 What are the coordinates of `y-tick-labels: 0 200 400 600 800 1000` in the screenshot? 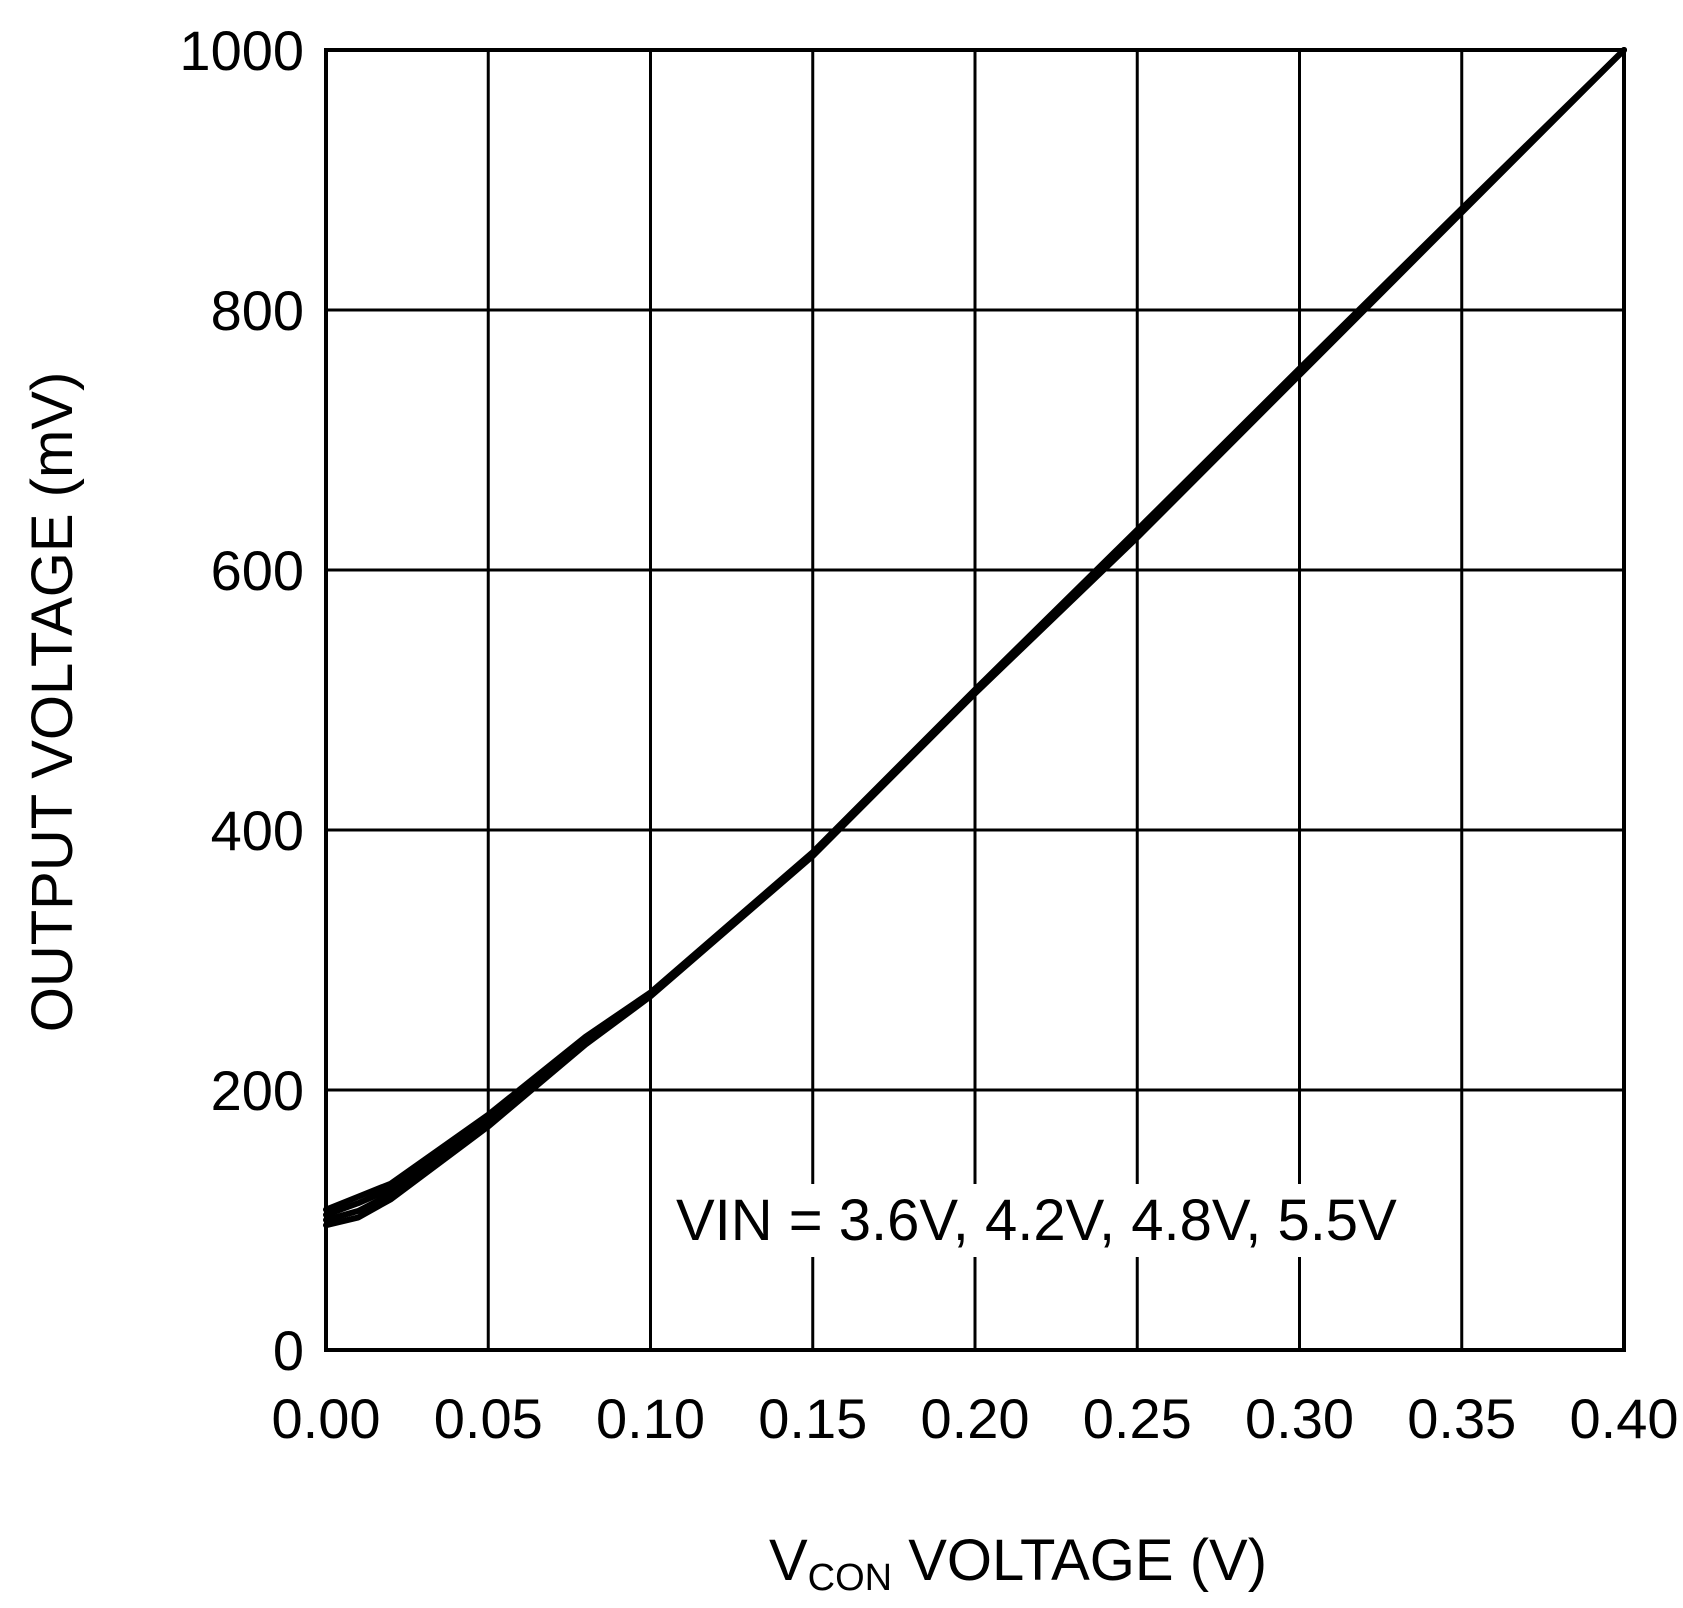 It's located at (241, 700).